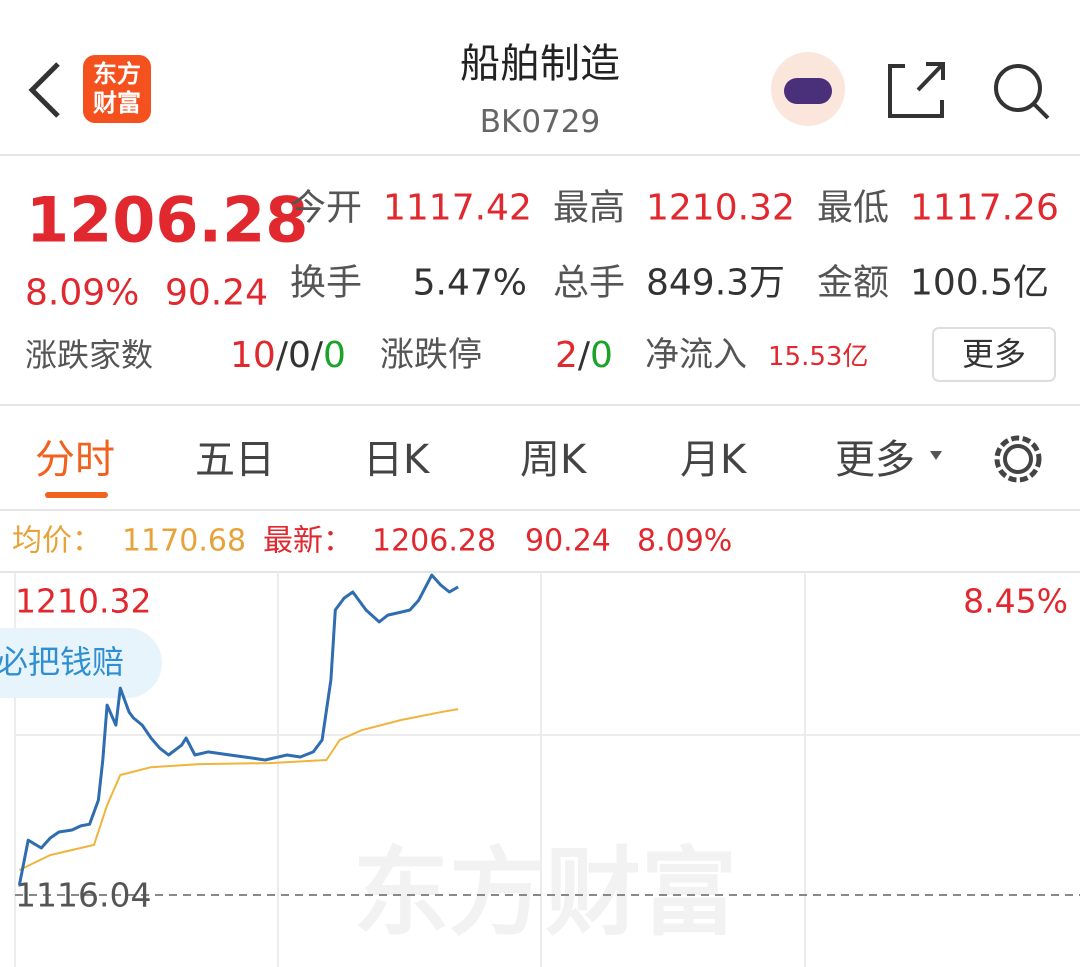 This screenshot has width=1080, height=967. I want to click on inflow-value: 15.53亿, so click(818, 357).